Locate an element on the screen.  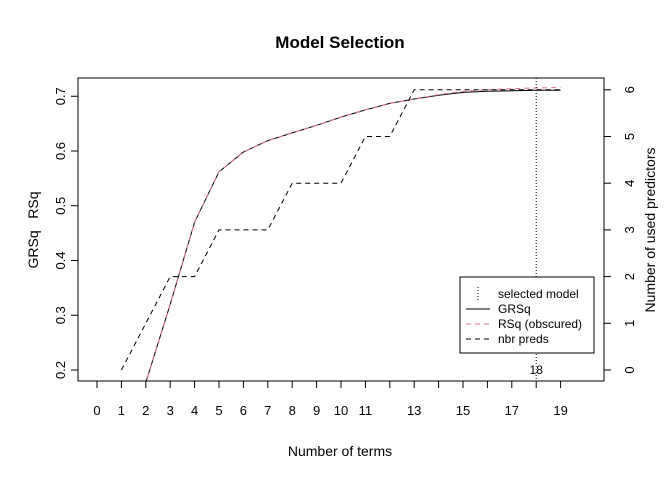
y-axis-right-title: Number of used predictors is located at coordinates (650, 230).